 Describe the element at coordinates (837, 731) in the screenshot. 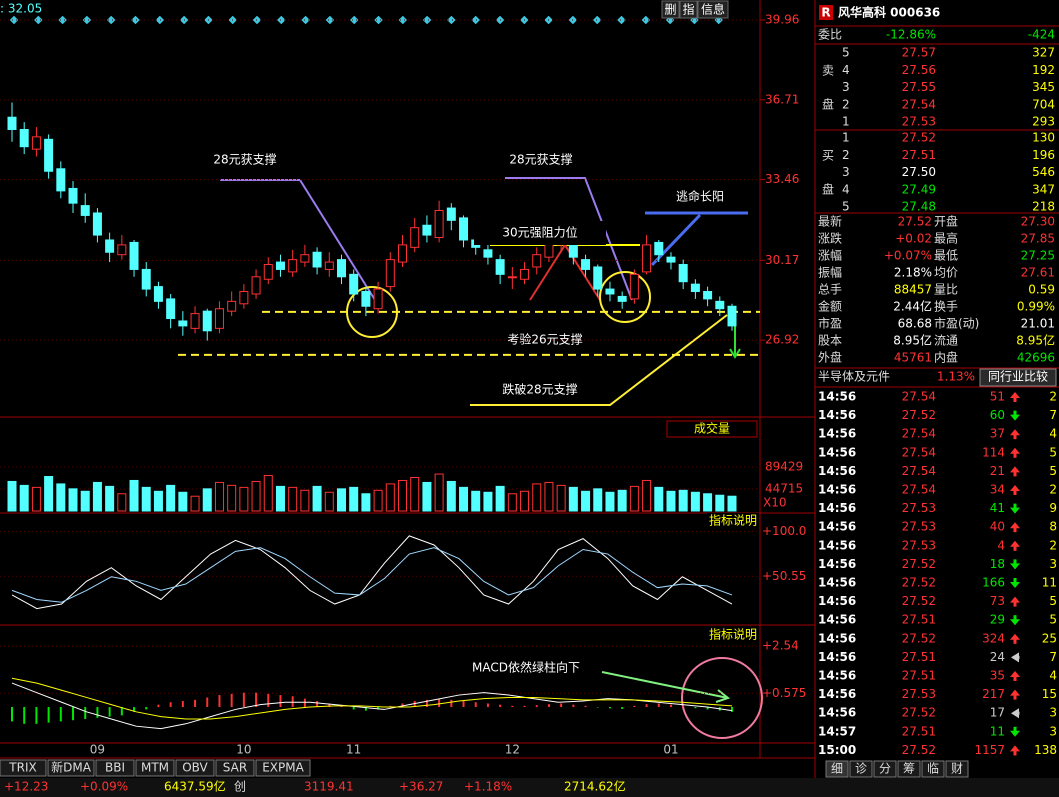

I see `tick-time: 14:57` at that location.